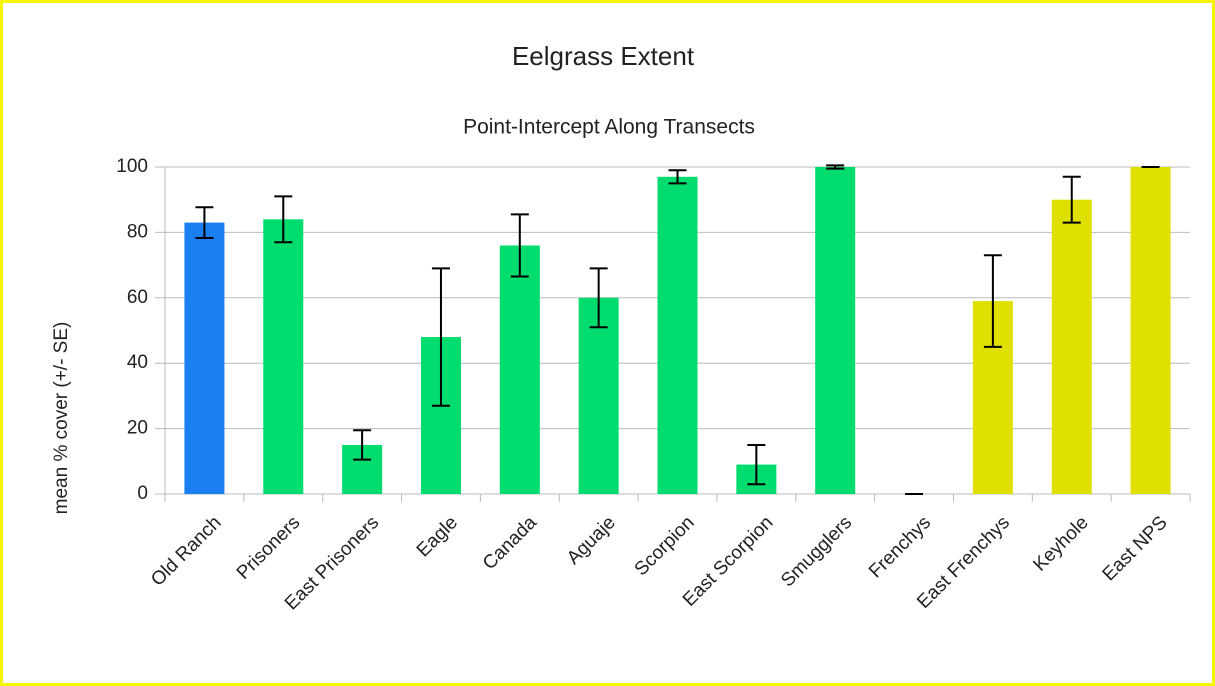 The image size is (1215, 686). I want to click on y-axis-label: mean % cover (+/- SE), so click(61, 418).